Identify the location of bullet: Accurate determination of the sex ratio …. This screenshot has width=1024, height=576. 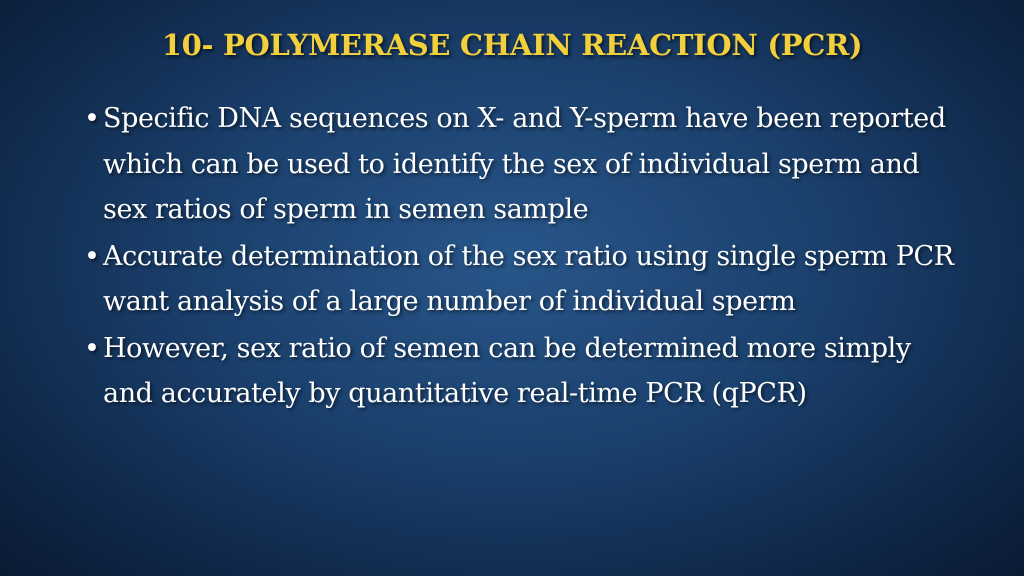
(516, 279).